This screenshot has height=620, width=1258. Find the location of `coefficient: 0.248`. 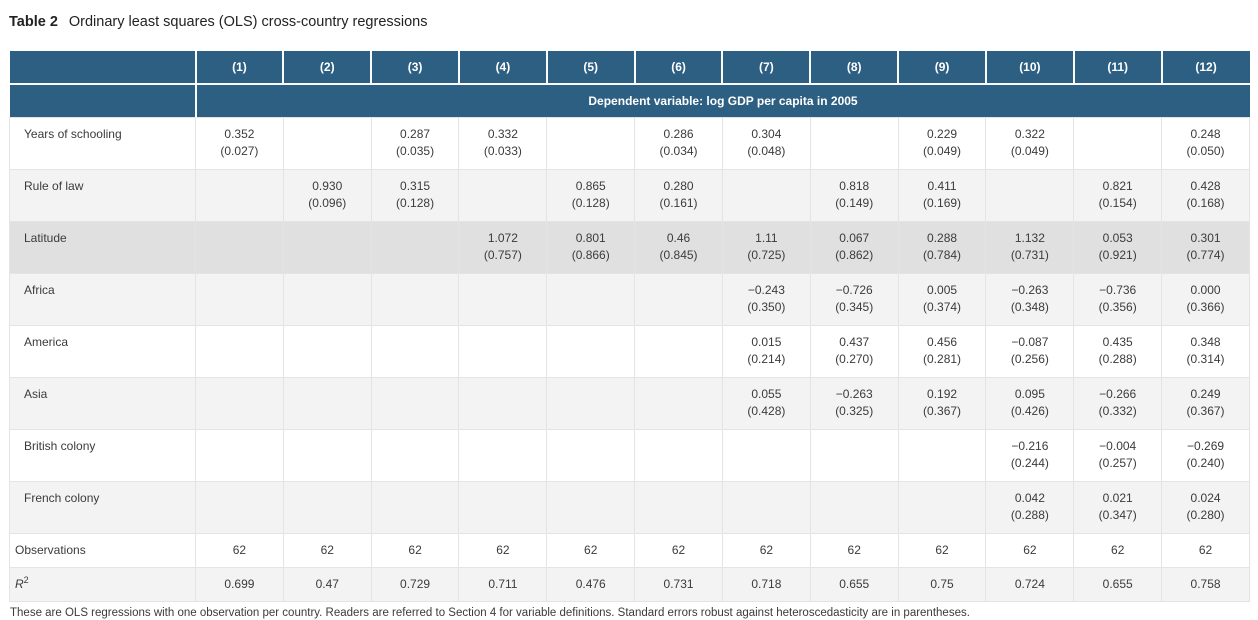

coefficient: 0.248 is located at coordinates (1205, 134).